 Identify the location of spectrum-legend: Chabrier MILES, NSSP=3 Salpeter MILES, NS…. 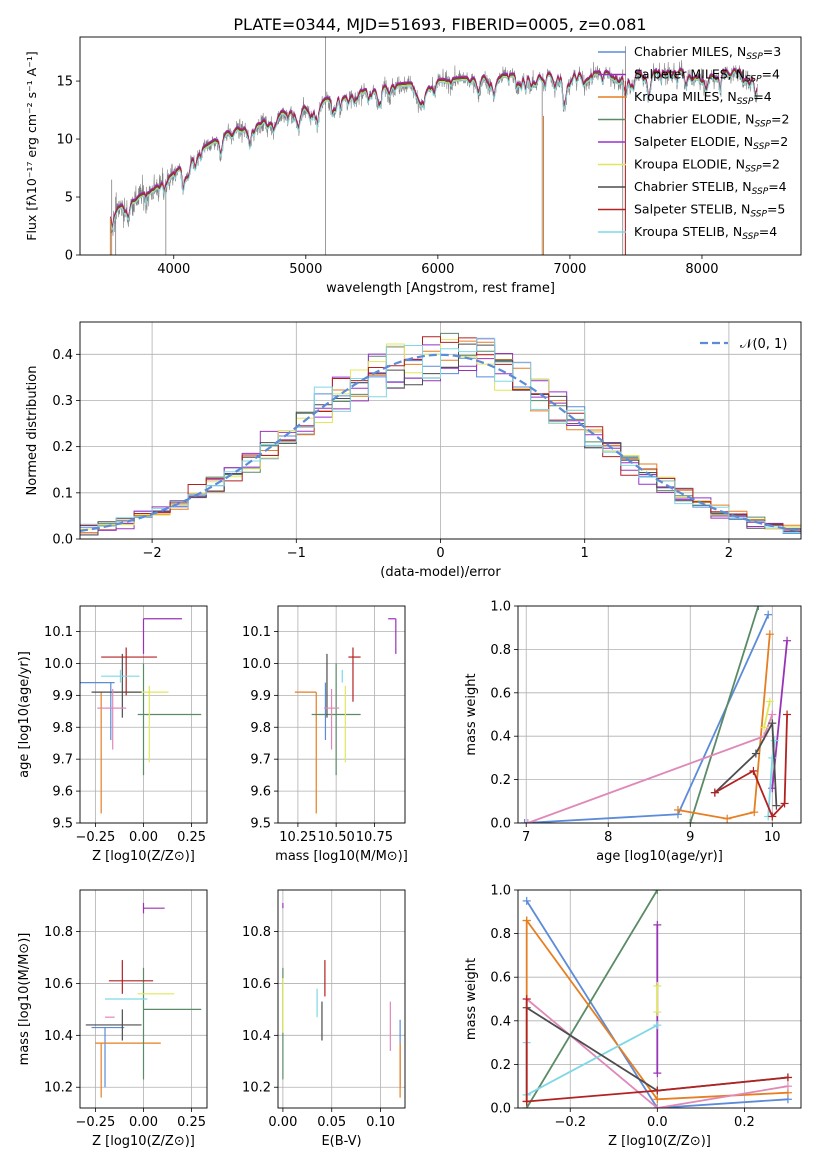
(693, 143).